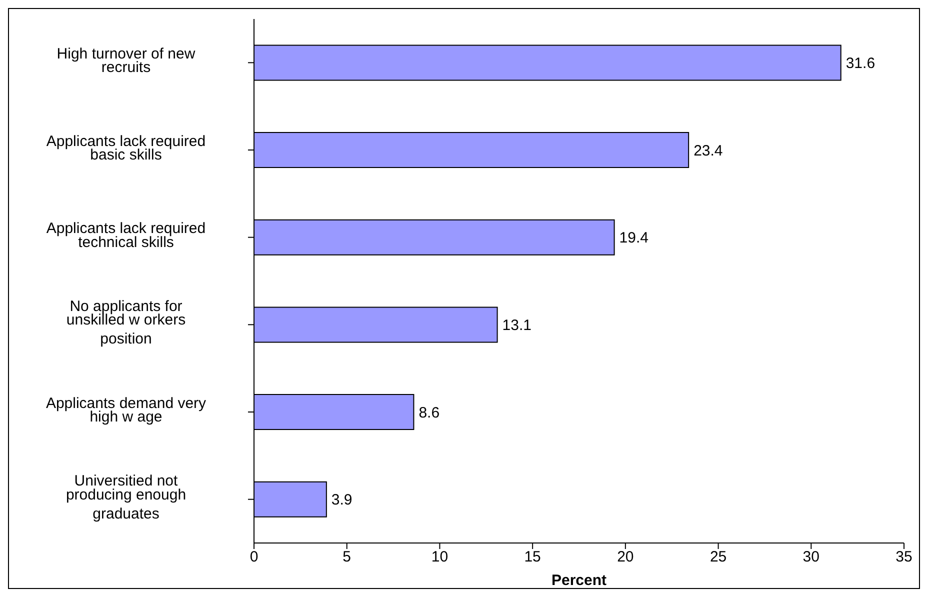 Image resolution: width=928 pixels, height=597 pixels. What do you see at coordinates (811, 557) in the screenshot?
I see `x-tick-label: 30` at bounding box center [811, 557].